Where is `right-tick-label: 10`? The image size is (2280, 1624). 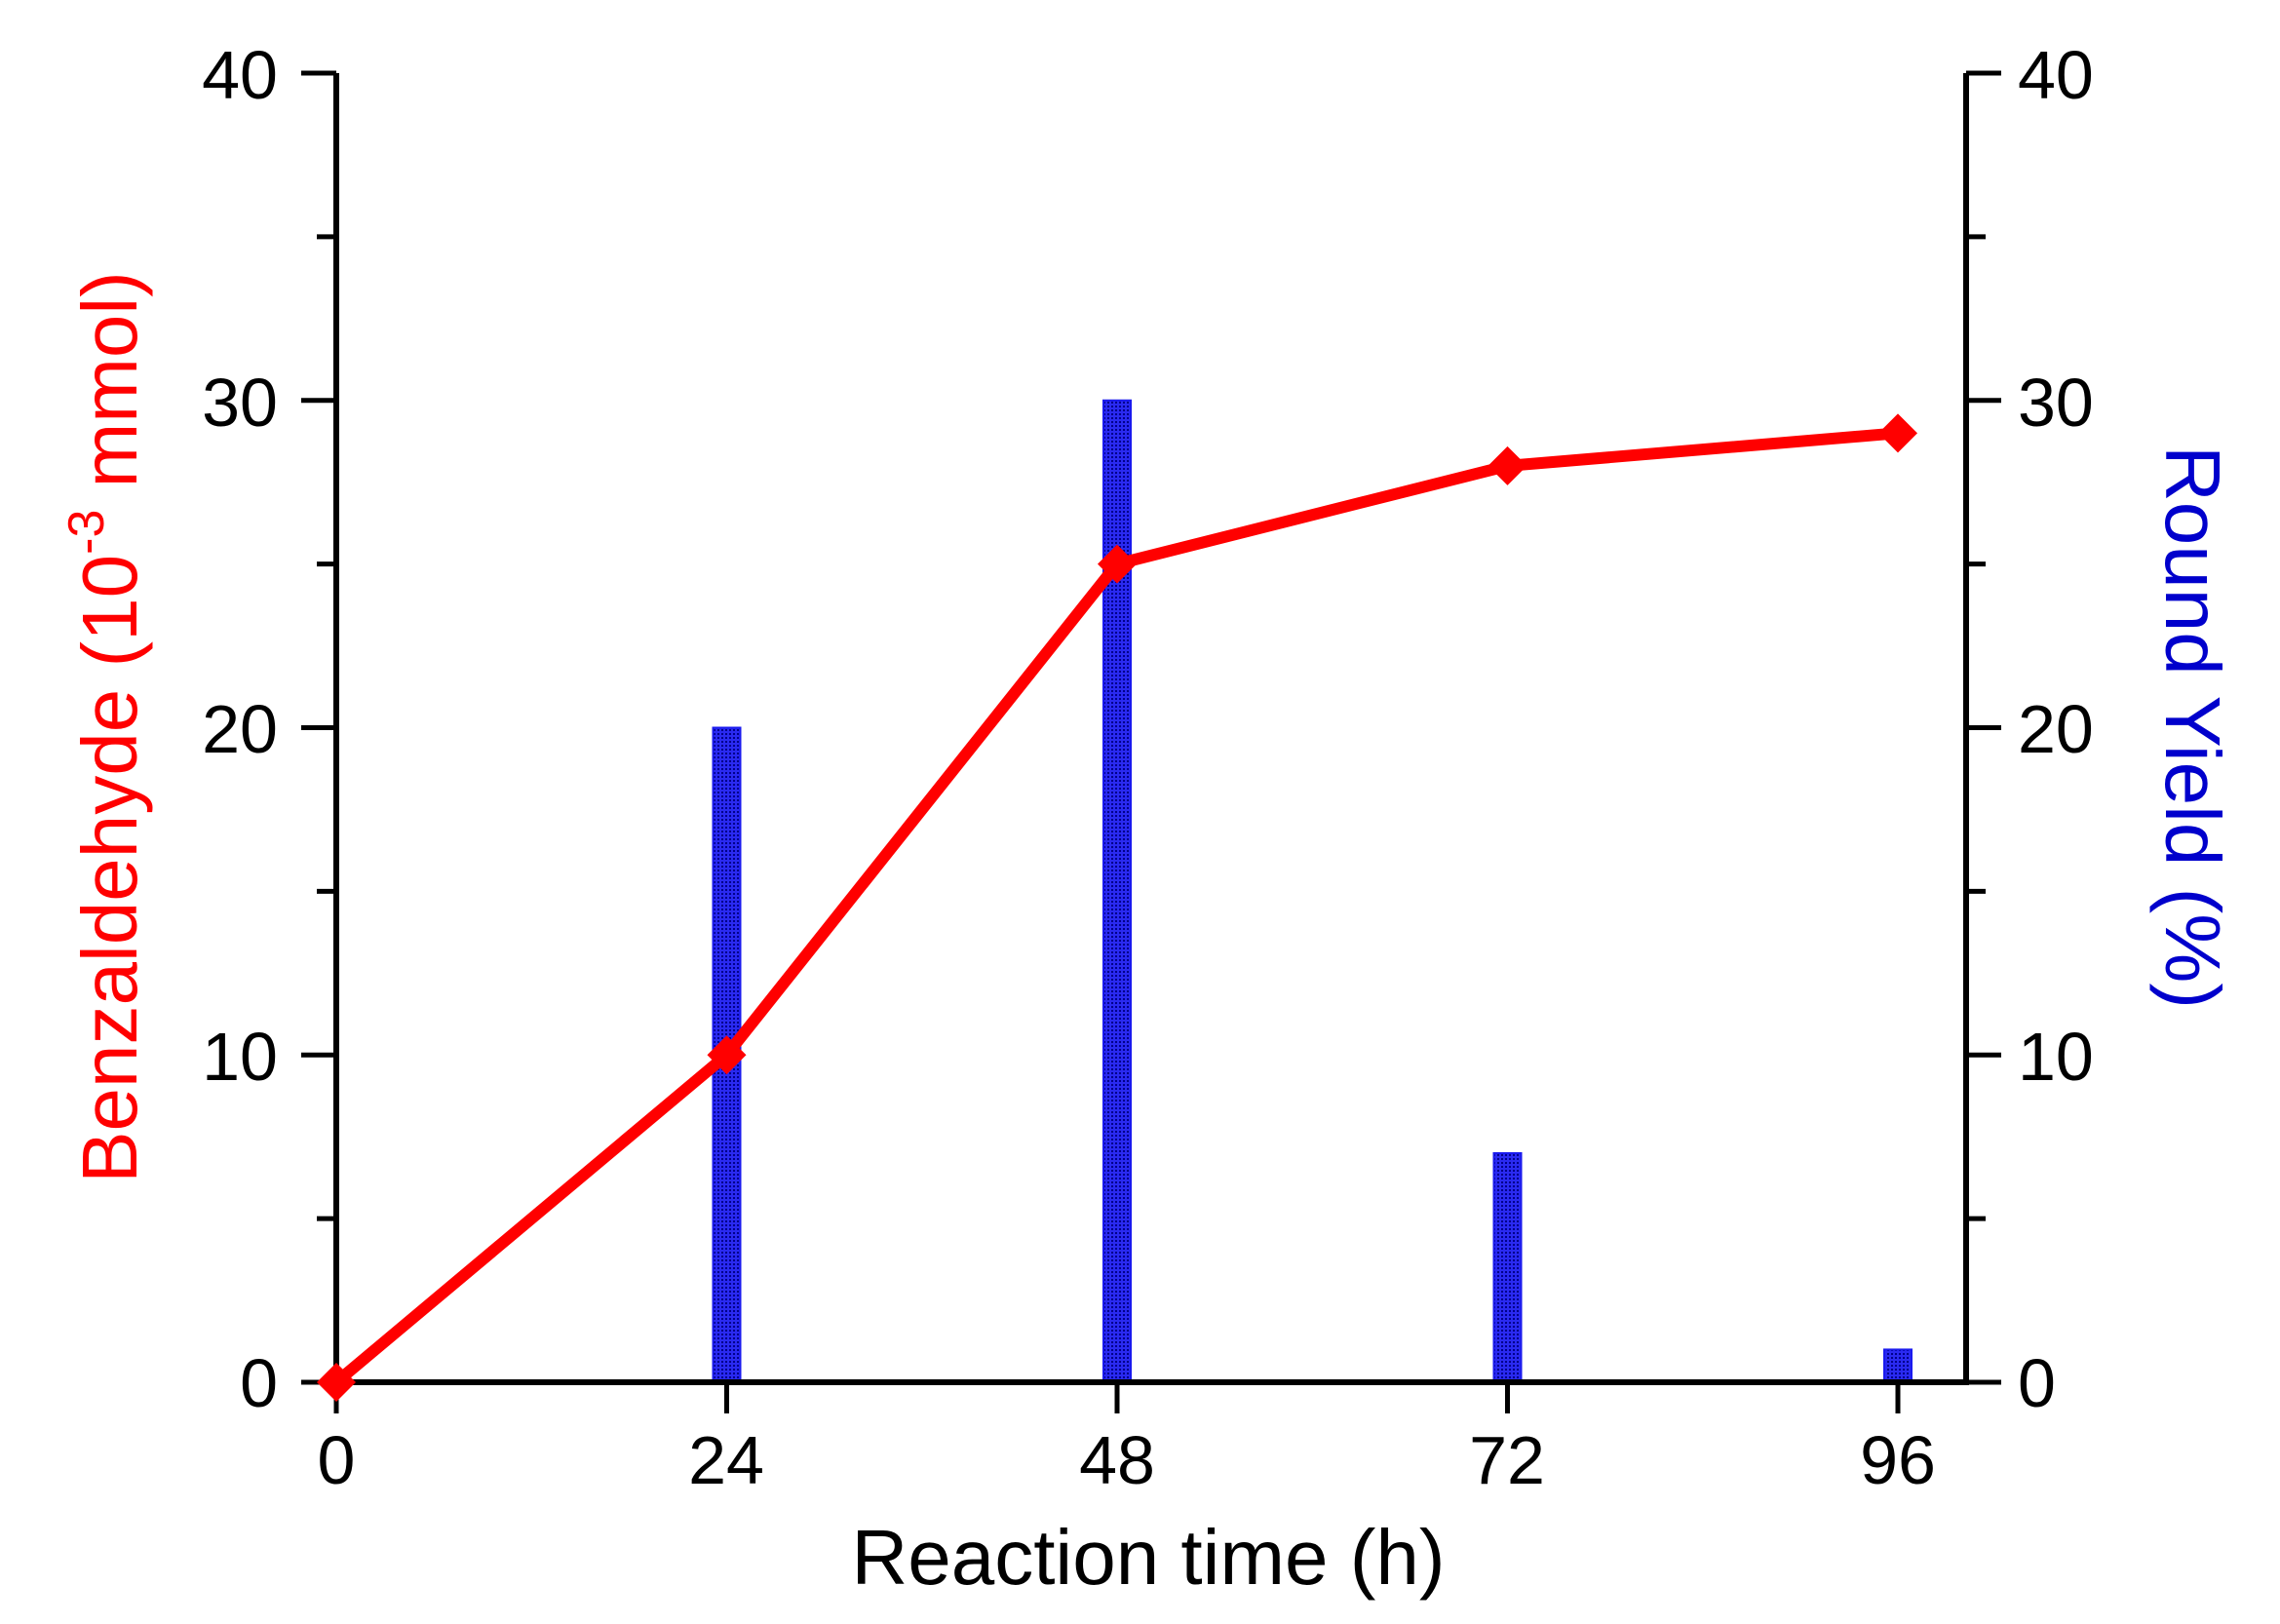 right-tick-label: 10 is located at coordinates (2056, 1057).